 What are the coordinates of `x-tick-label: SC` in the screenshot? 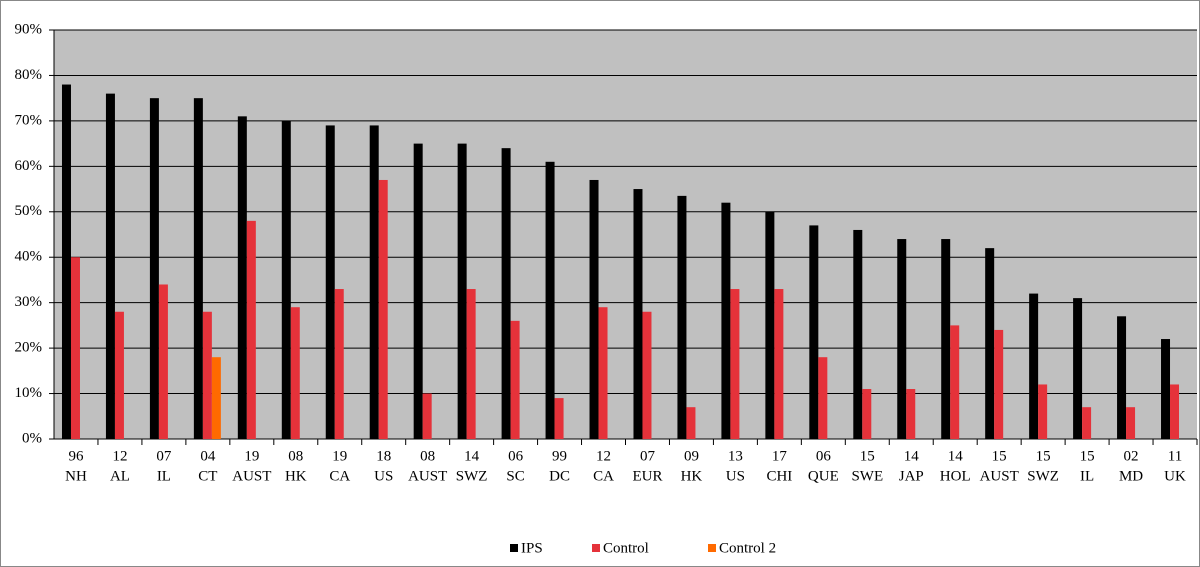 It's located at (515, 476).